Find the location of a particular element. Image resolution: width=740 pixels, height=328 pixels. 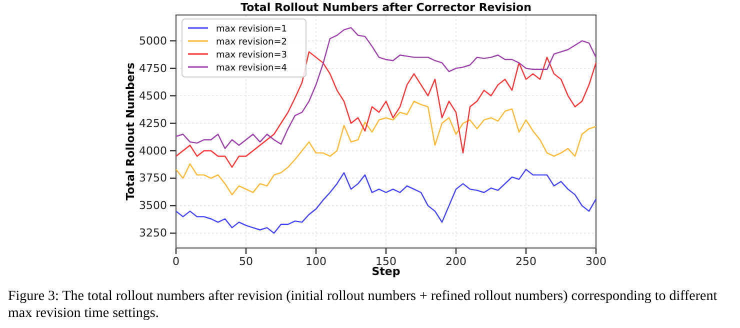

y-tick-label: 4000 is located at coordinates (153, 151).